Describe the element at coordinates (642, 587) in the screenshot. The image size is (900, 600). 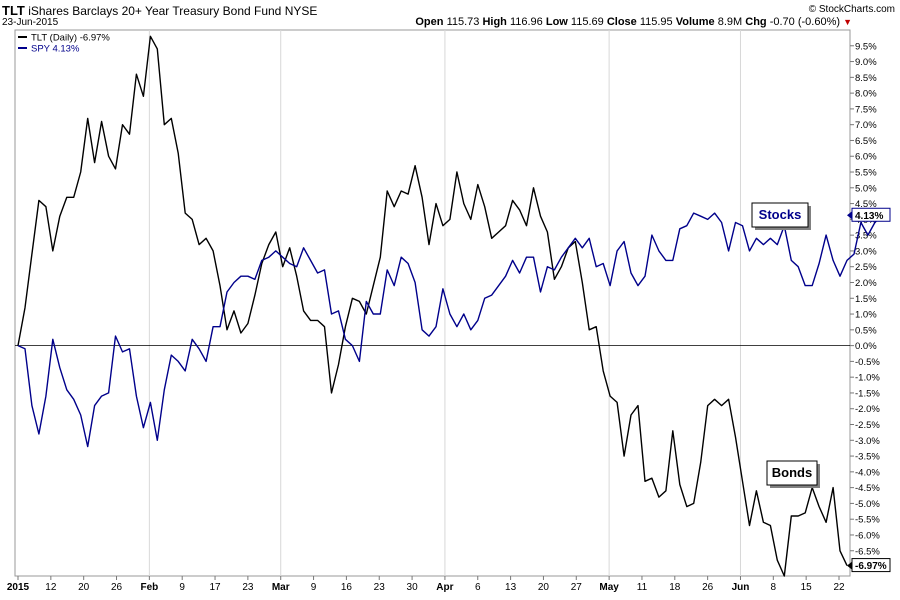
I see `x-tick-label: 11` at that location.